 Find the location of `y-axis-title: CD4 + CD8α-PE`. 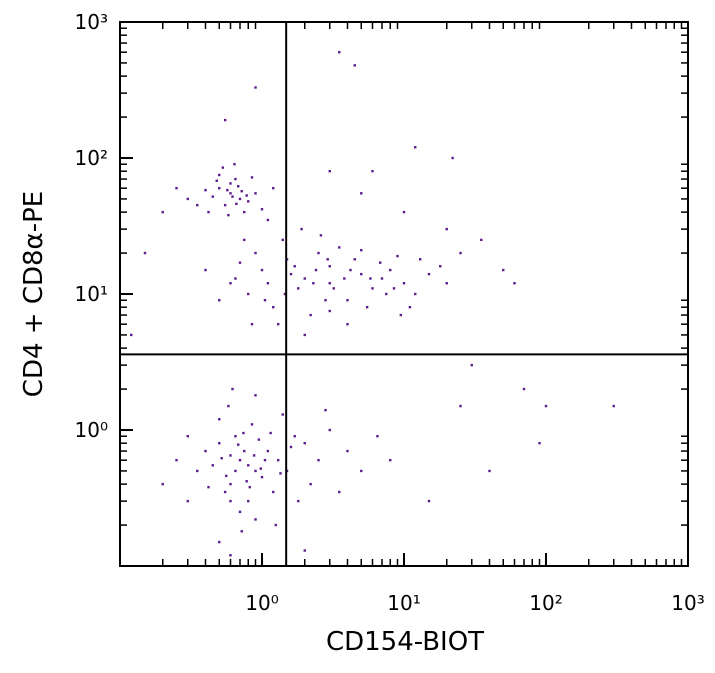

y-axis-title: CD4 + CD8α-PE is located at coordinates (34, 294).